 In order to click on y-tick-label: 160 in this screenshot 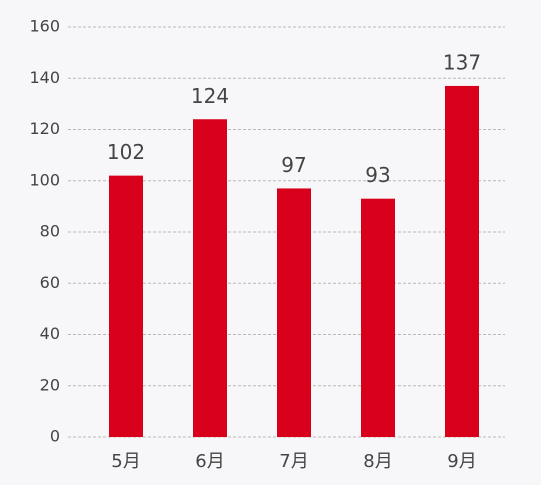, I will do `click(44, 26)`.